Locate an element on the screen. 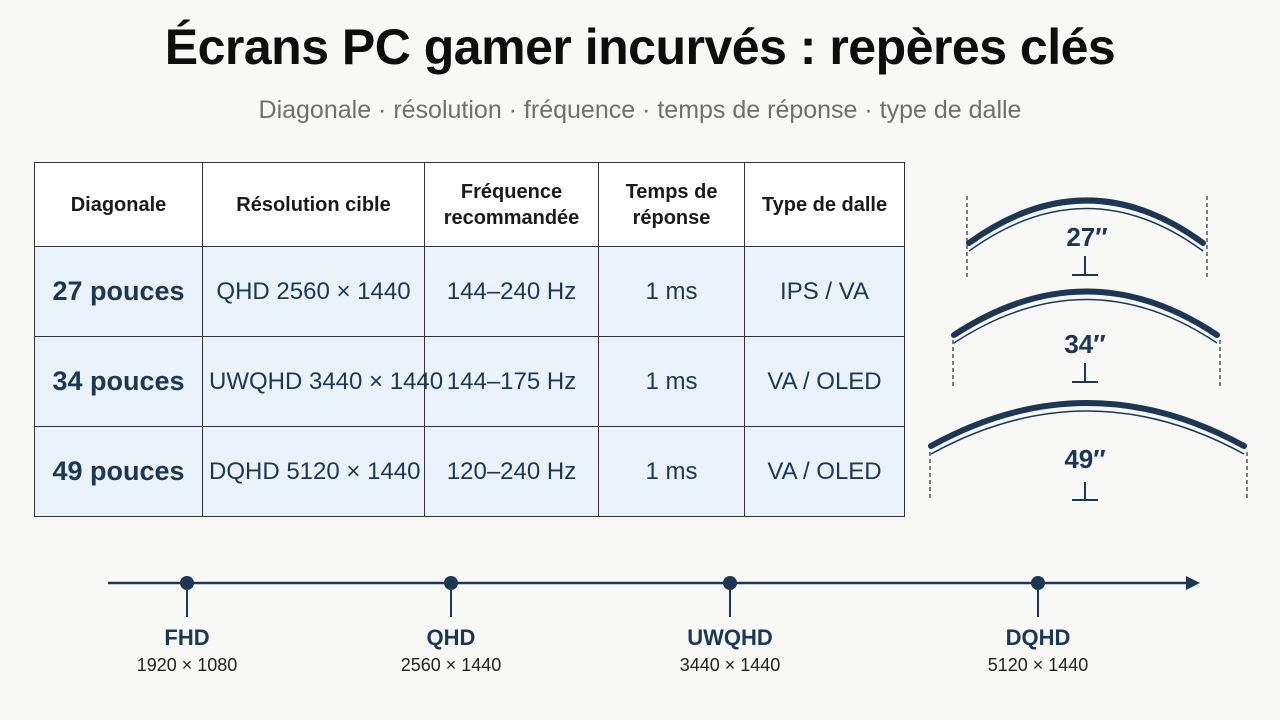 The image size is (1280, 720). curved-screen-34: 34″ is located at coordinates (1086, 338).